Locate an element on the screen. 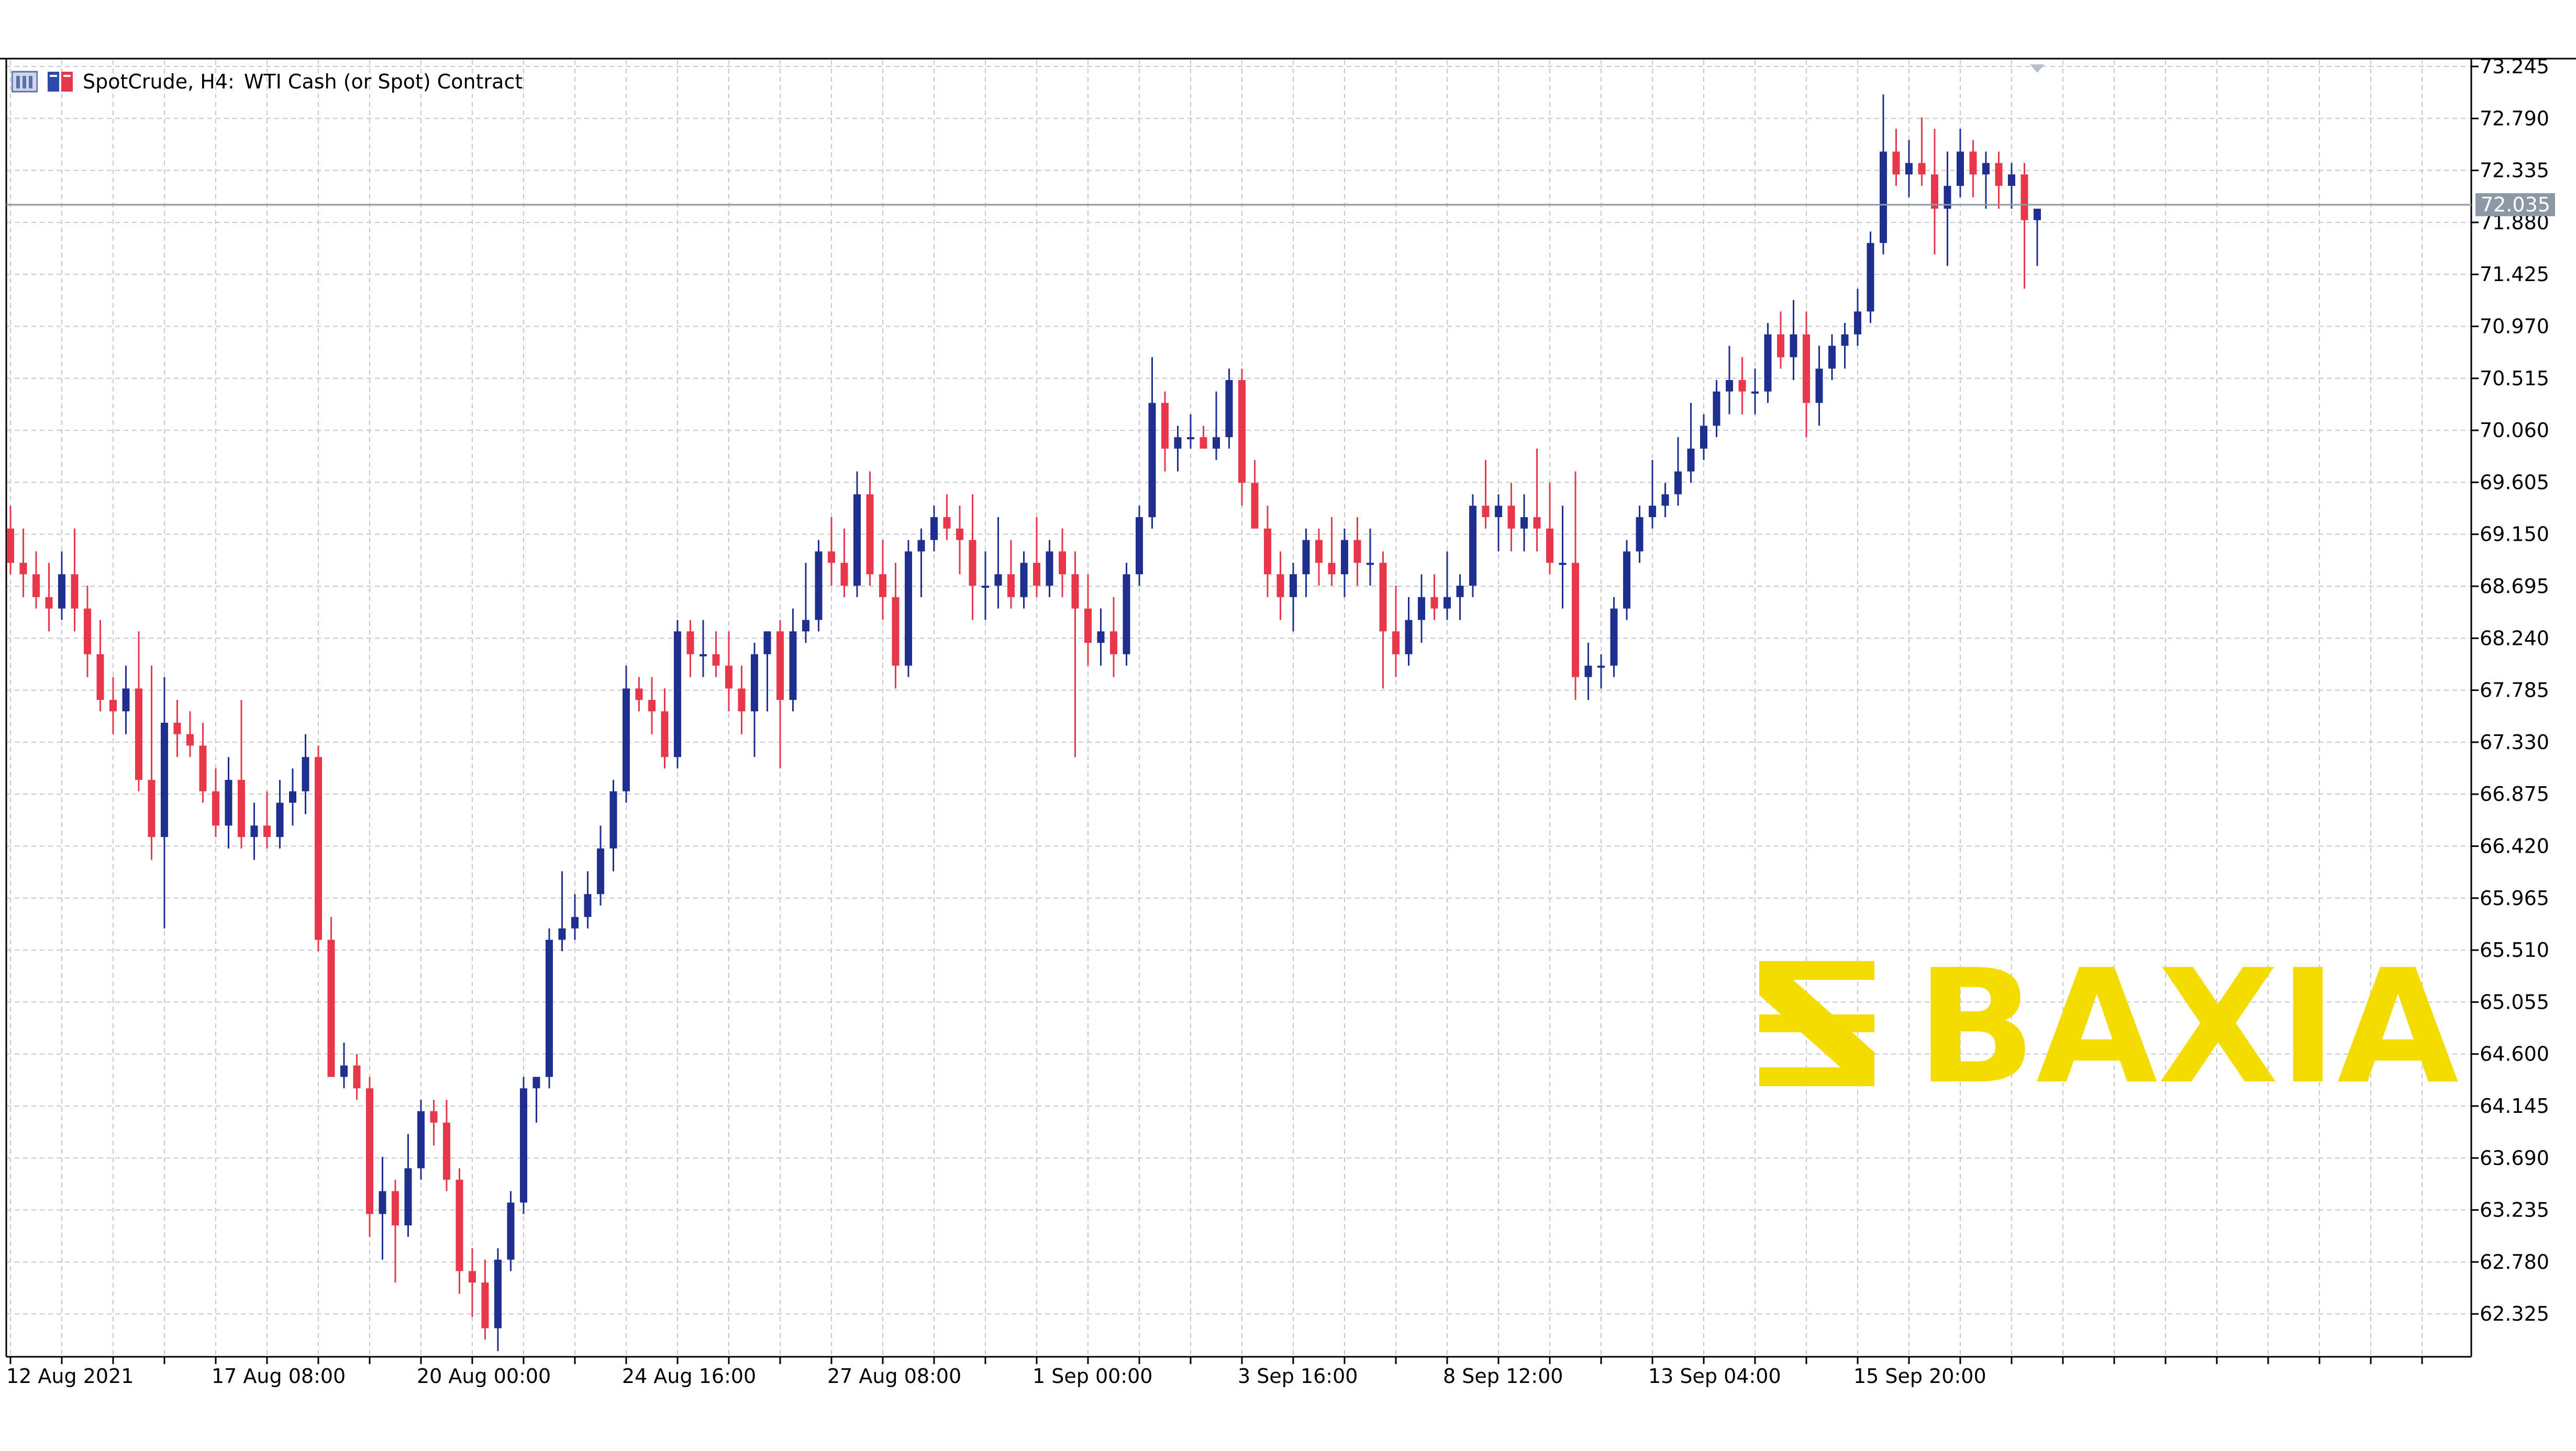 This screenshot has height=1451, width=2576. y-tick-label: 72.335 is located at coordinates (2514, 171).